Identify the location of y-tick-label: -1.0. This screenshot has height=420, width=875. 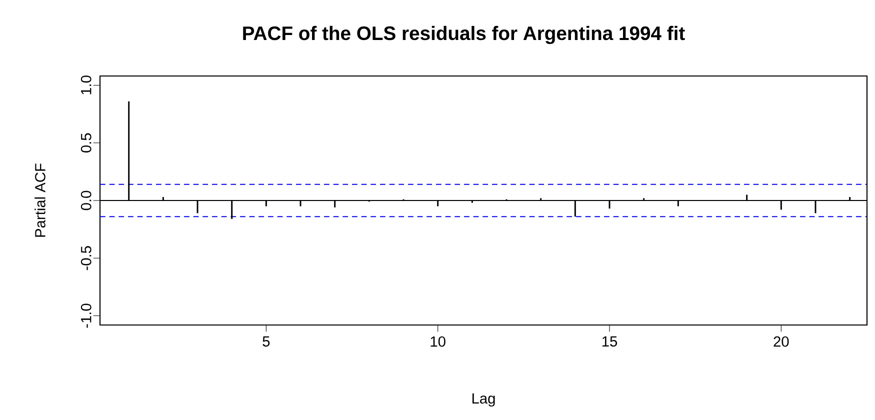
(86, 316).